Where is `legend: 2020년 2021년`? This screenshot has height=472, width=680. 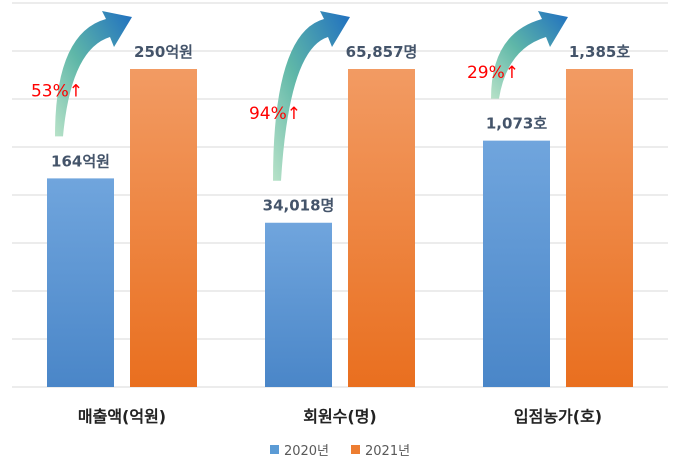
legend: 2020년 2021년 is located at coordinates (340, 449).